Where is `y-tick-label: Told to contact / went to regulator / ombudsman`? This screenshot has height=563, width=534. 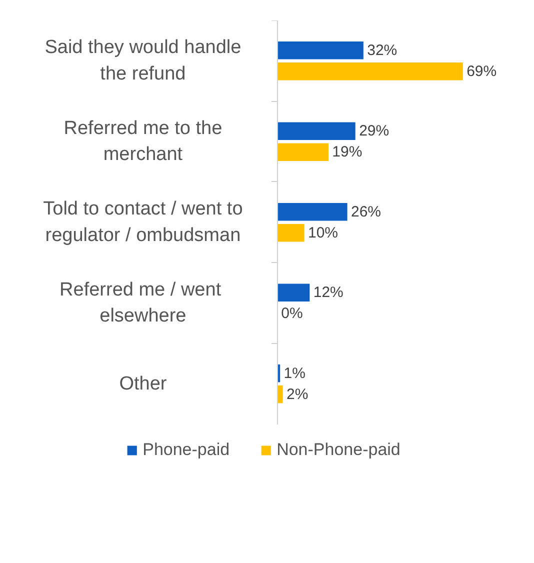
y-tick-label: Told to contact / went to regulator / ombudsman is located at coordinates (143, 222).